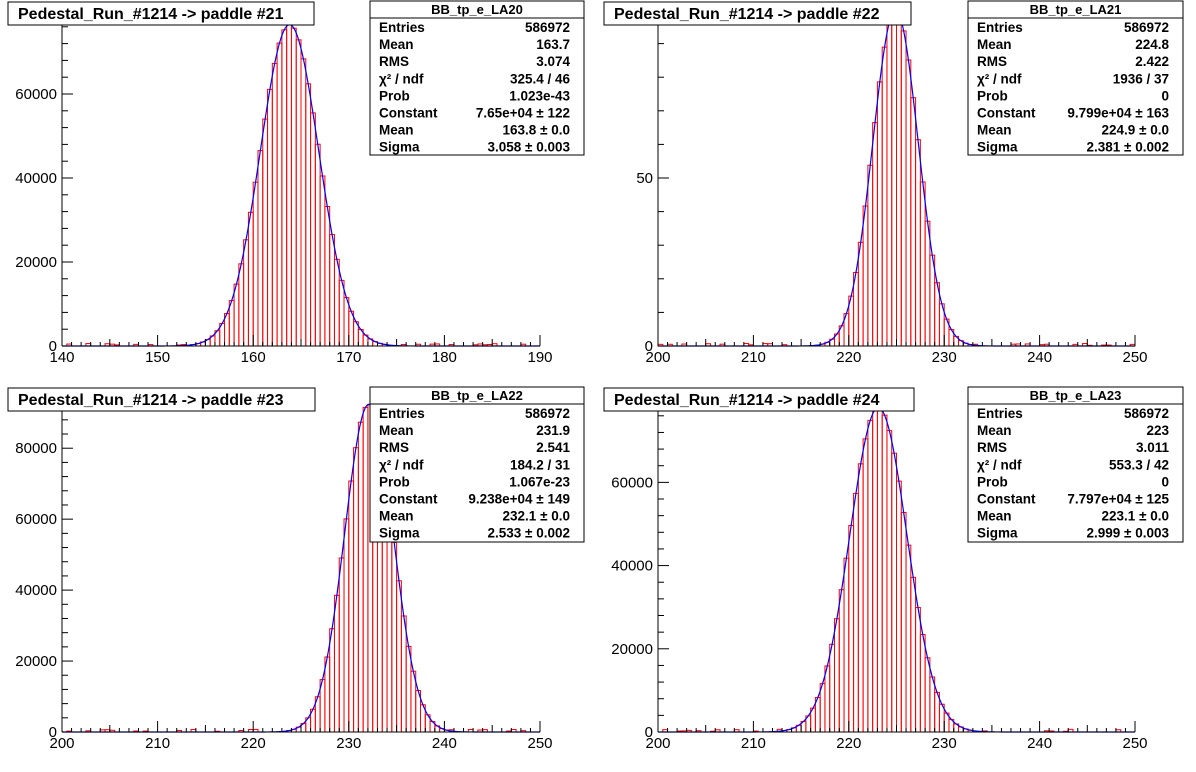 The image size is (1196, 772). Describe the element at coordinates (1135, 130) in the screenshot. I see `stats-value: 224.9 ± 0.0` at that location.